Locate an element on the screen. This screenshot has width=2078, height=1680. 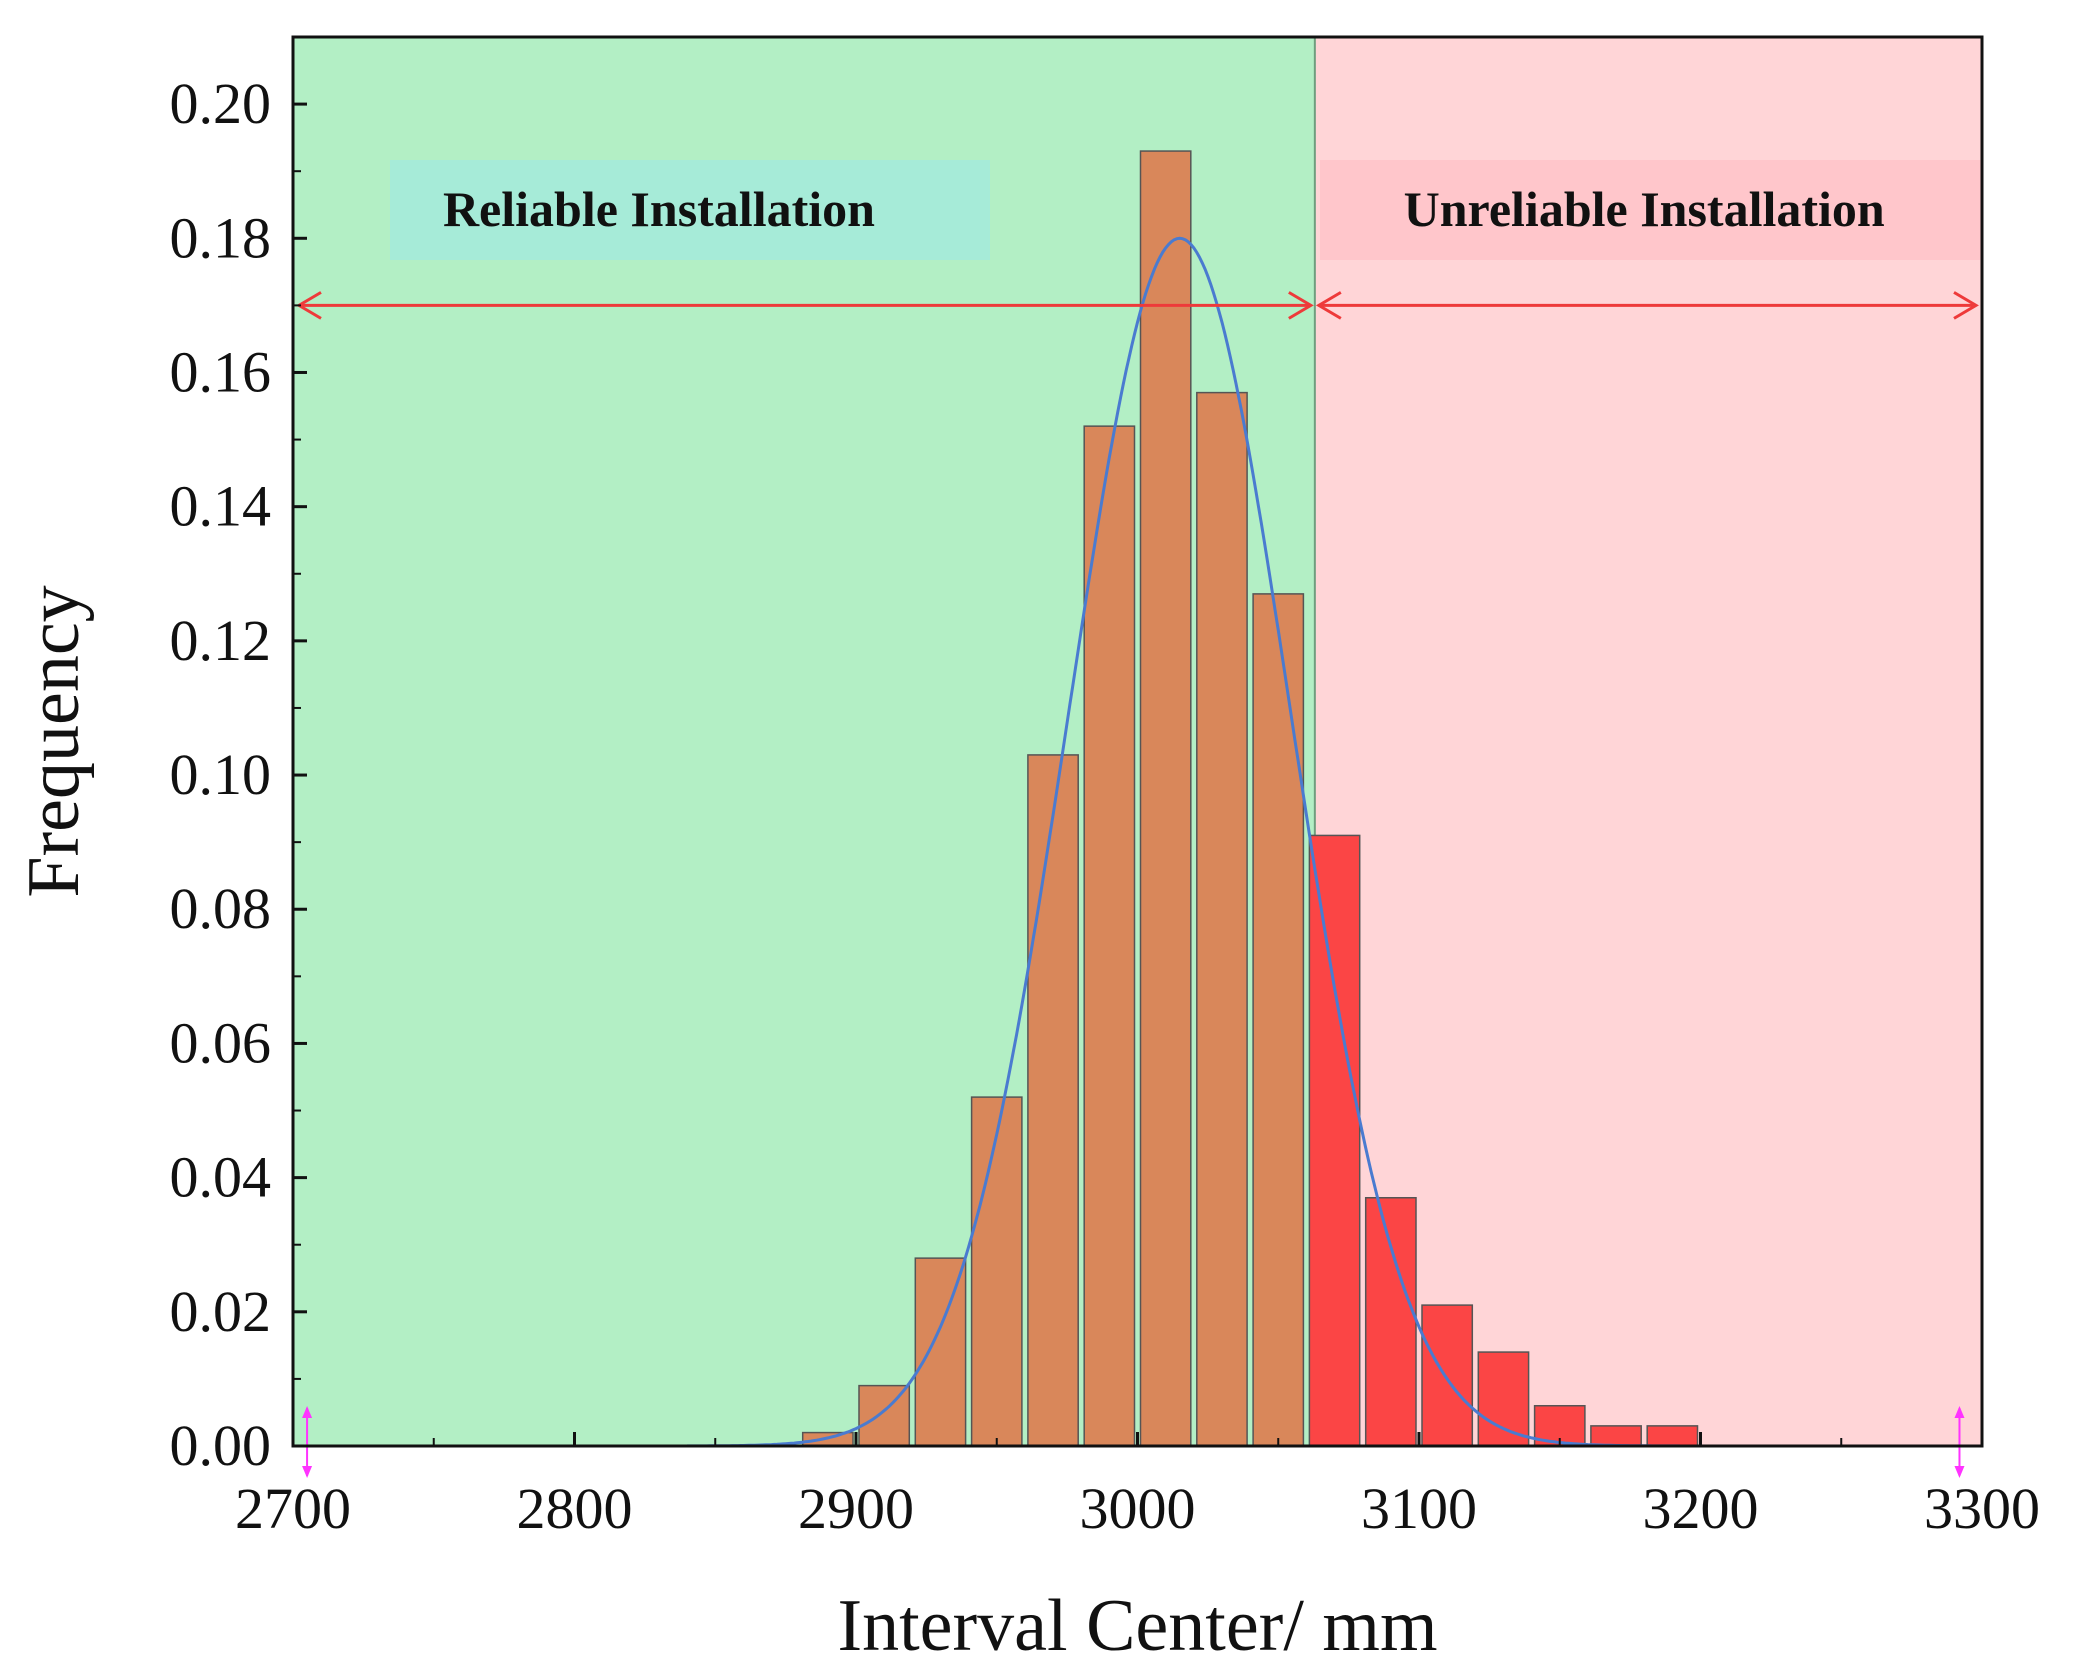
y-tick-label: 0.04 is located at coordinates (221, 1177).